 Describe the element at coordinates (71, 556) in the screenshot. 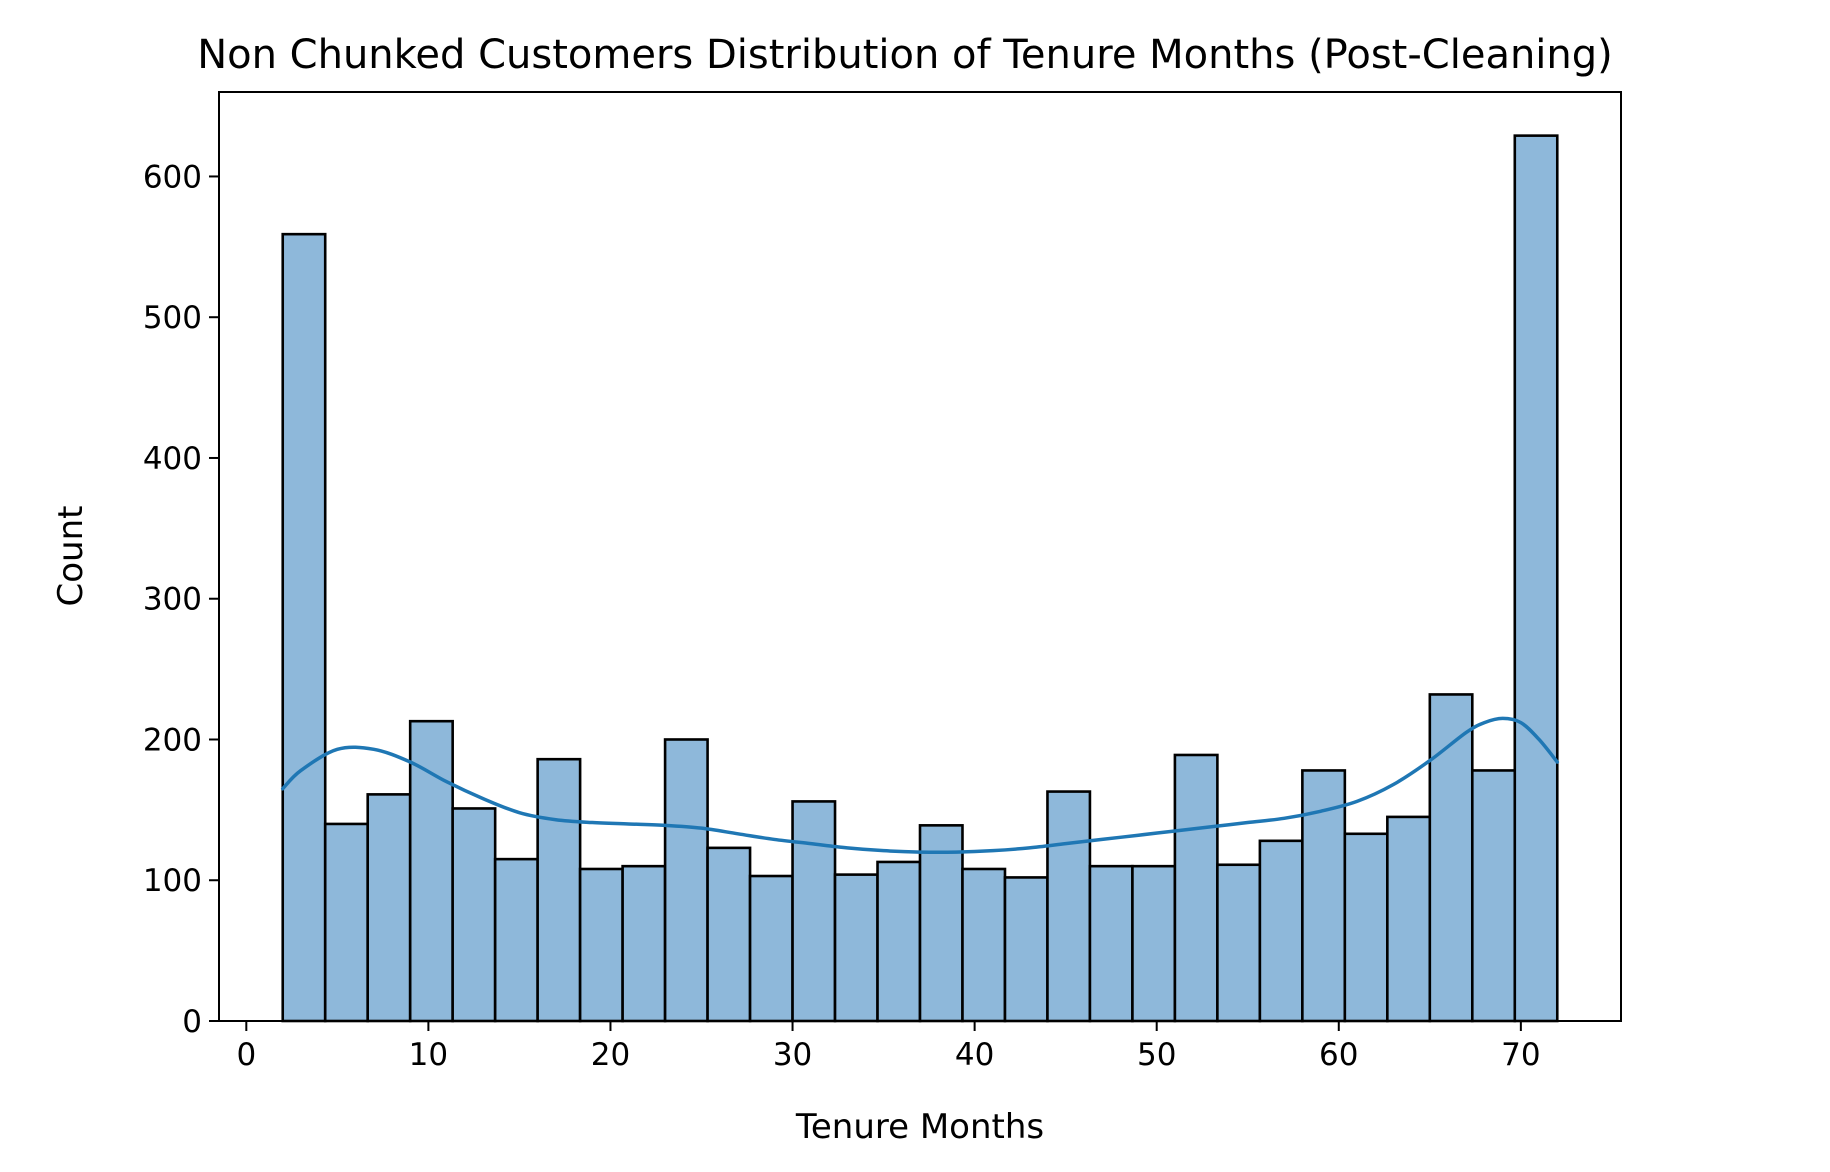

I see `y-axis-label: Count` at that location.